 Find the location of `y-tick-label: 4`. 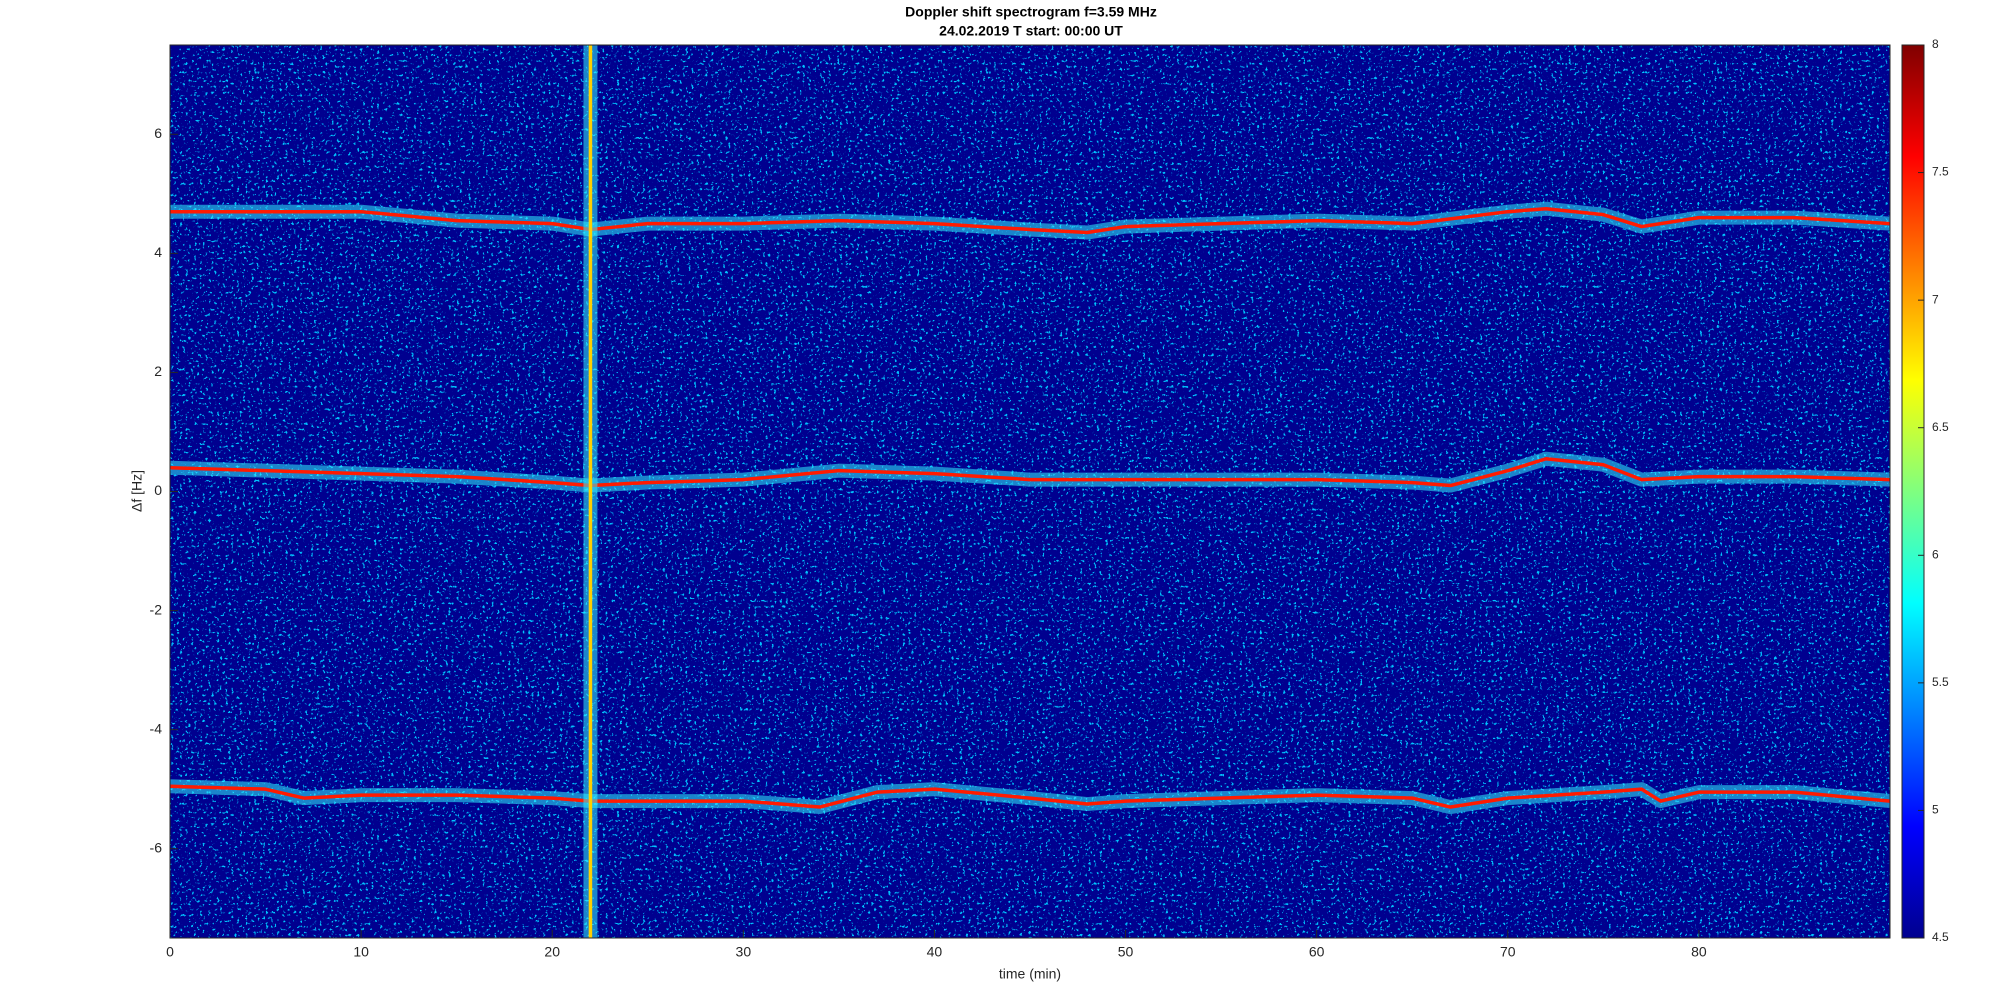

y-tick-label: 4 is located at coordinates (158, 252).